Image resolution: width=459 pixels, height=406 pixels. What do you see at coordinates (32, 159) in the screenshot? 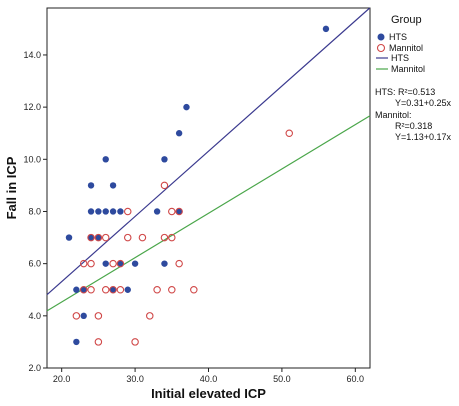
I see `y-tick-label: 10.0` at bounding box center [32, 159].